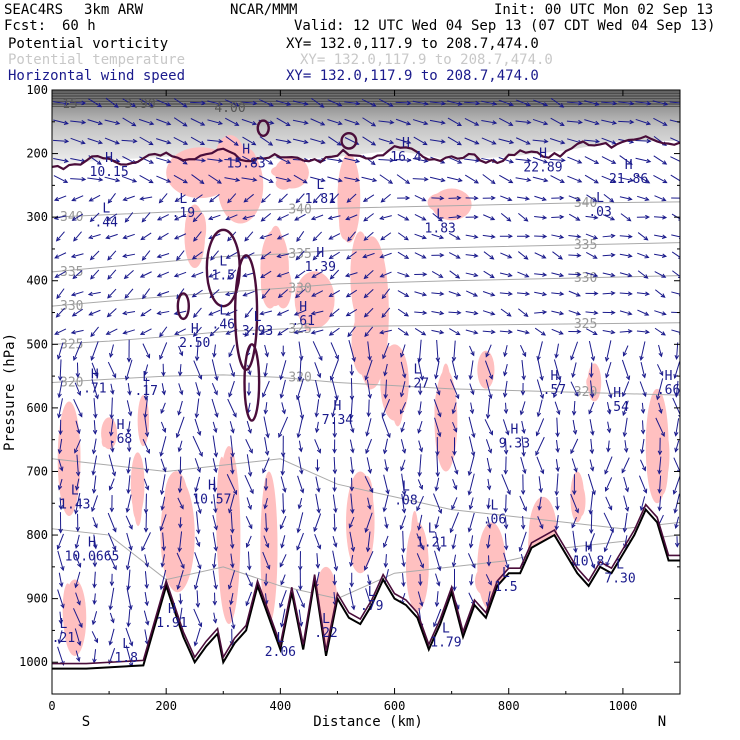 Image resolution: width=740 pixels, height=740 pixels. What do you see at coordinates (604, 10) in the screenshot?
I see `header-init: Init: 00 UTC Mon 02 Sep 13` at bounding box center [604, 10].